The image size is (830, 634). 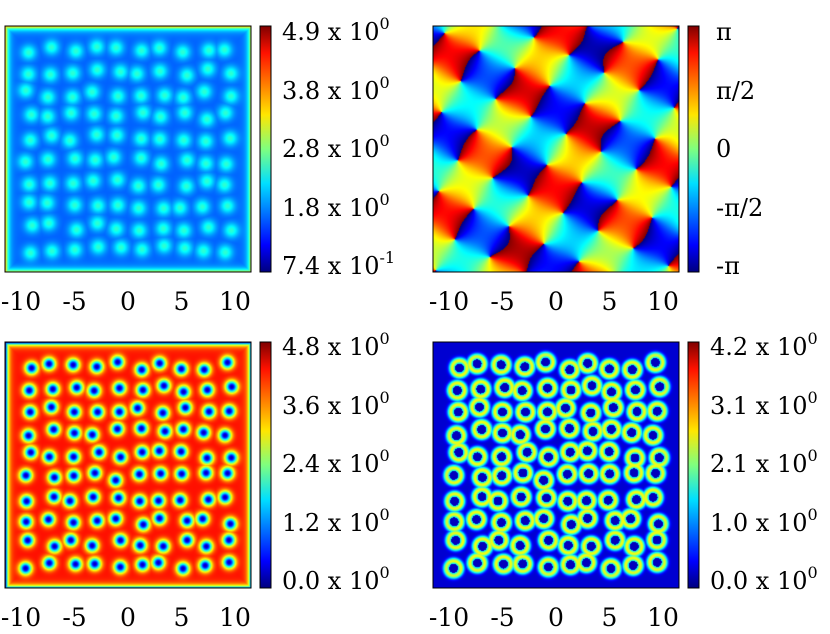 What do you see at coordinates (336, 206) in the screenshot?
I see `colorbar-label: 1.8 x 100` at bounding box center [336, 206].